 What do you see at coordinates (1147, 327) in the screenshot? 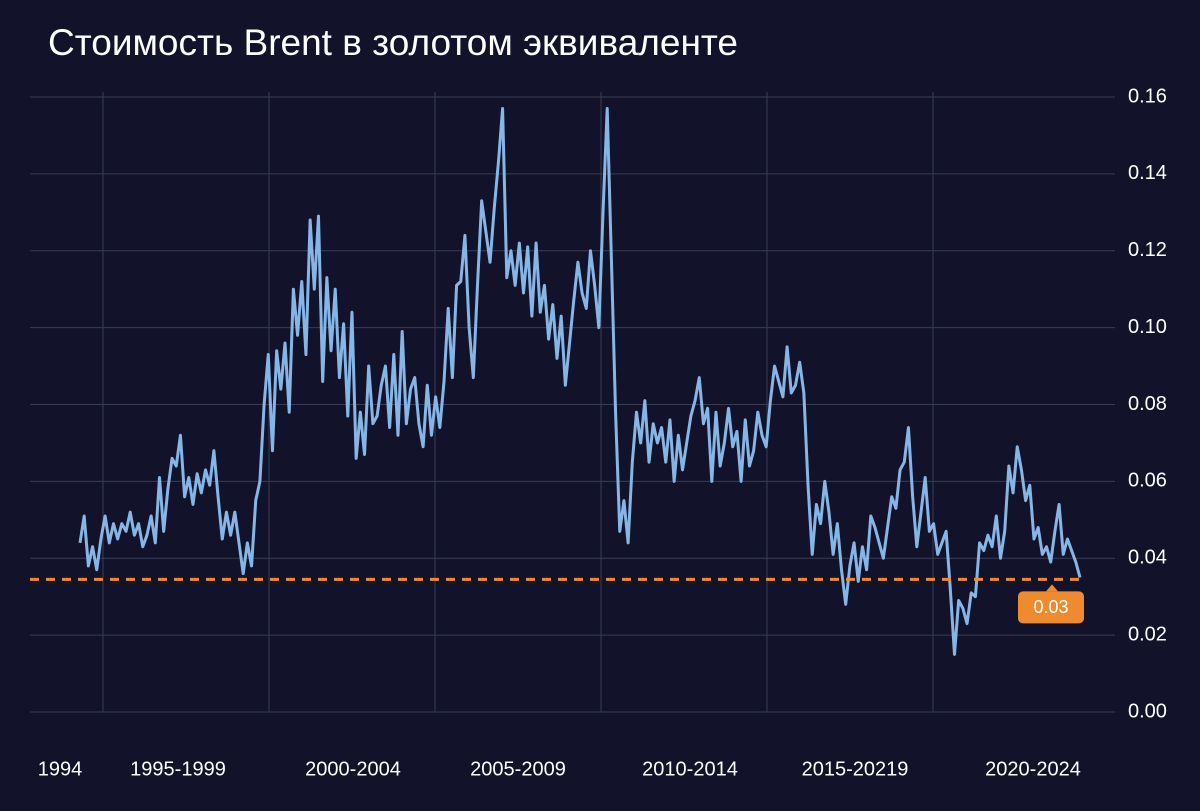
I see `y-tick-label: 0.10` at bounding box center [1147, 327].